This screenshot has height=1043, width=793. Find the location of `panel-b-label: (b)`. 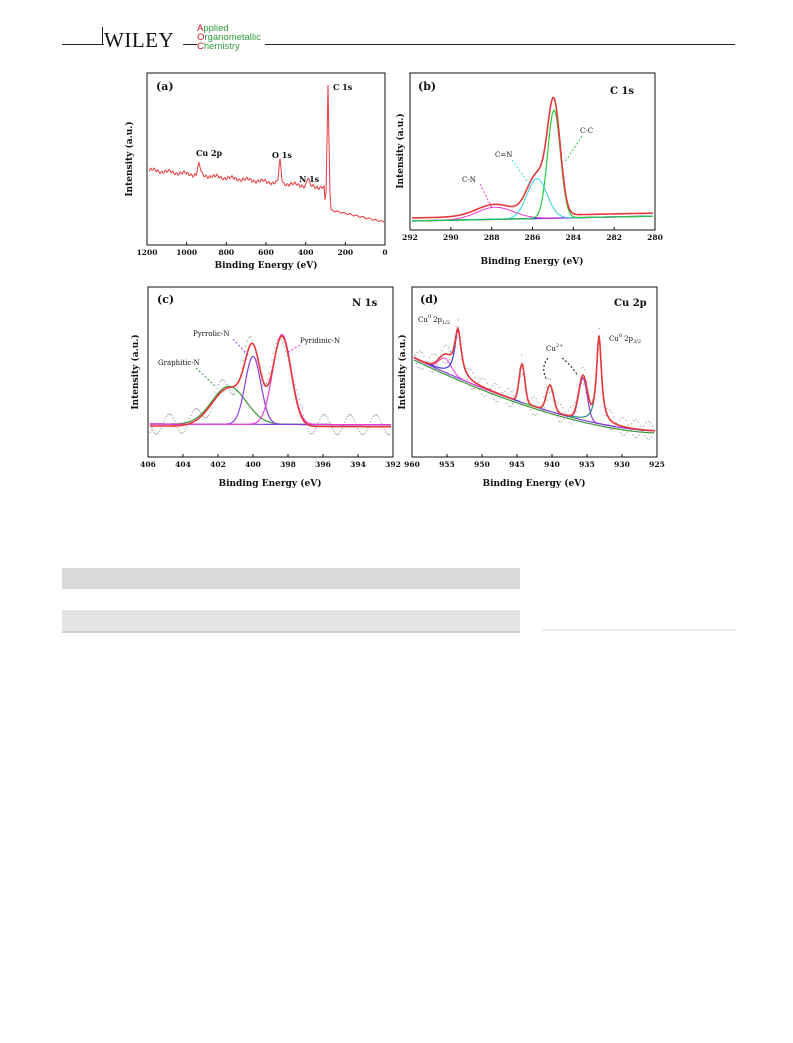

panel-b-label: (b) is located at coordinates (427, 86).